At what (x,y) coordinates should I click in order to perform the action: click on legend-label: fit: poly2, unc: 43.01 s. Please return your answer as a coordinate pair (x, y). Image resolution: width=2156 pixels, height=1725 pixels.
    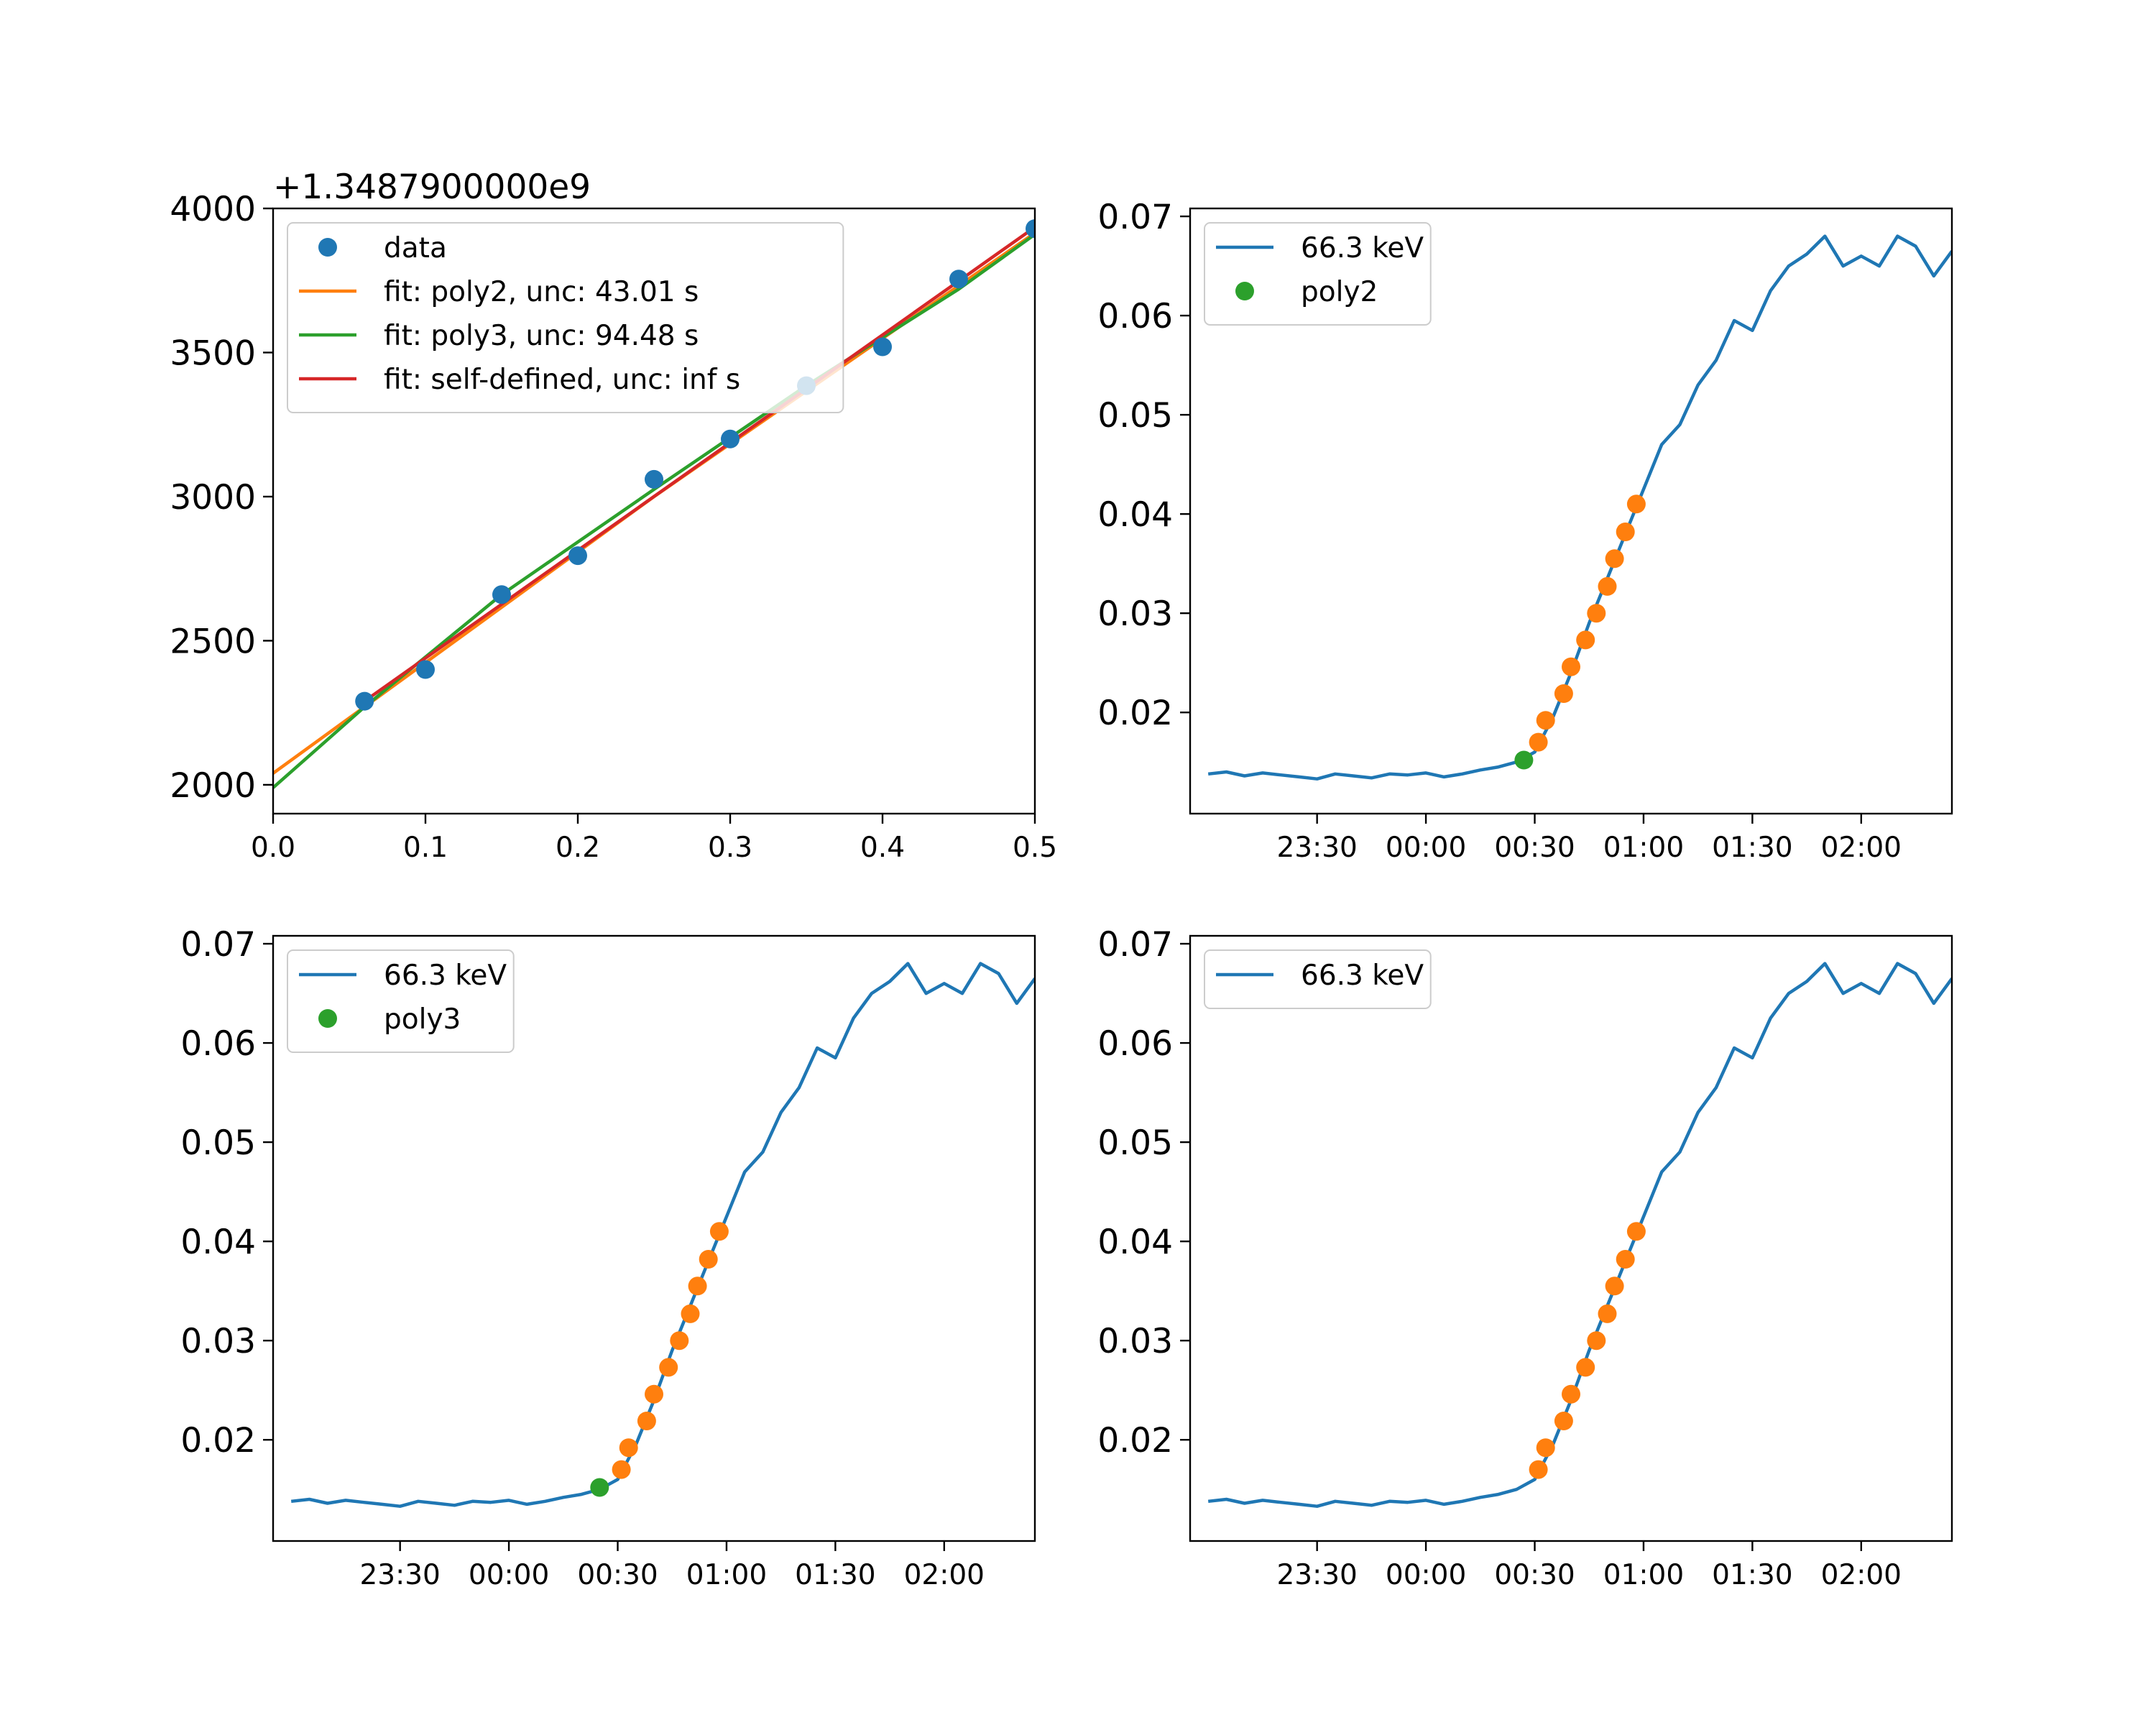
    Looking at the image, I should click on (541, 292).